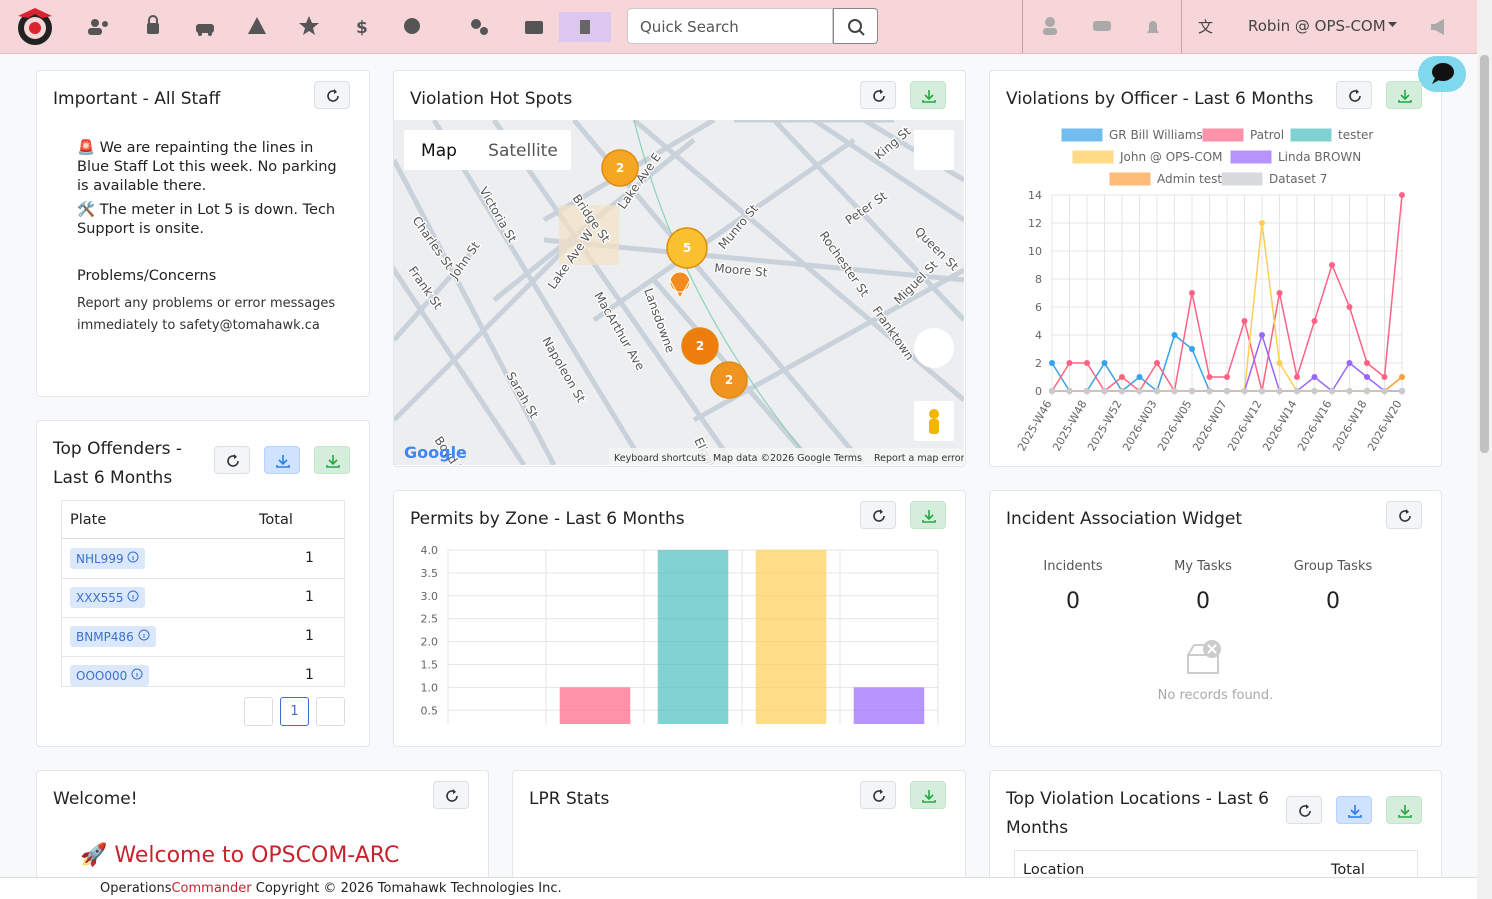  I want to click on satellite-tab: Satellite, so click(523, 151).